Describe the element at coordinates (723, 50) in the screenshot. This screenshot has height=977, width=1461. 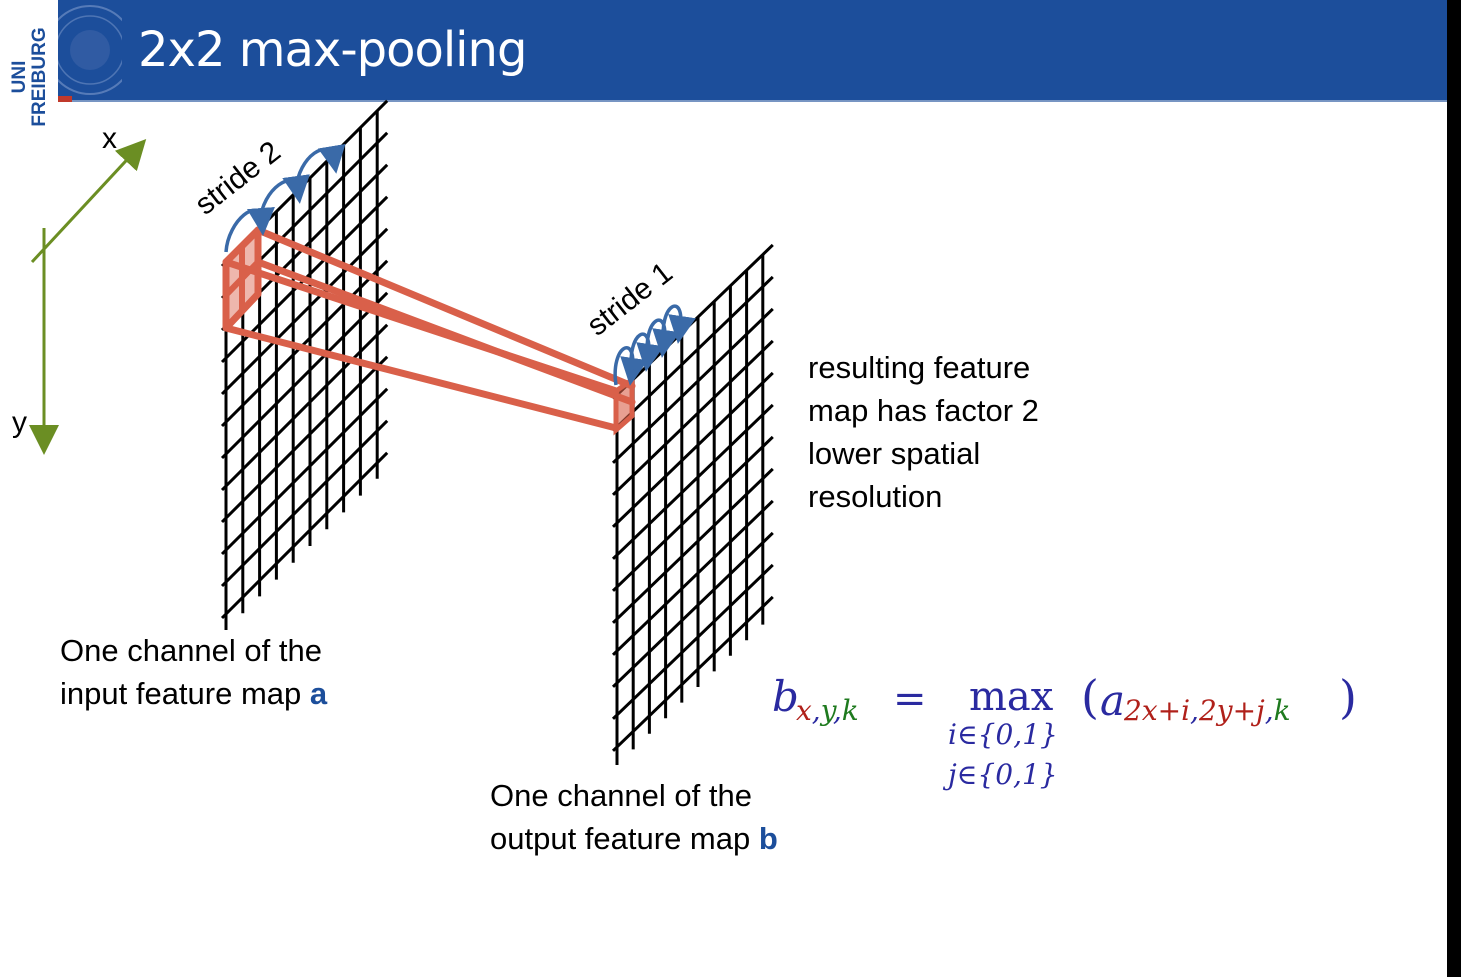
I see `header-bar` at that location.